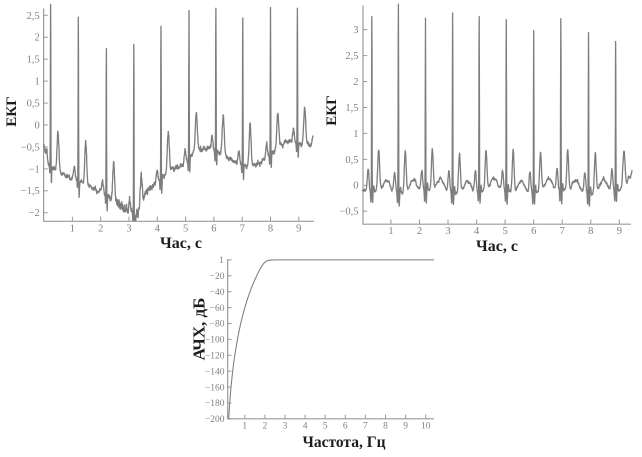 The image size is (642, 457). Describe the element at coordinates (30, 191) in the screenshot. I see `svg-text: −1,5` at that location.